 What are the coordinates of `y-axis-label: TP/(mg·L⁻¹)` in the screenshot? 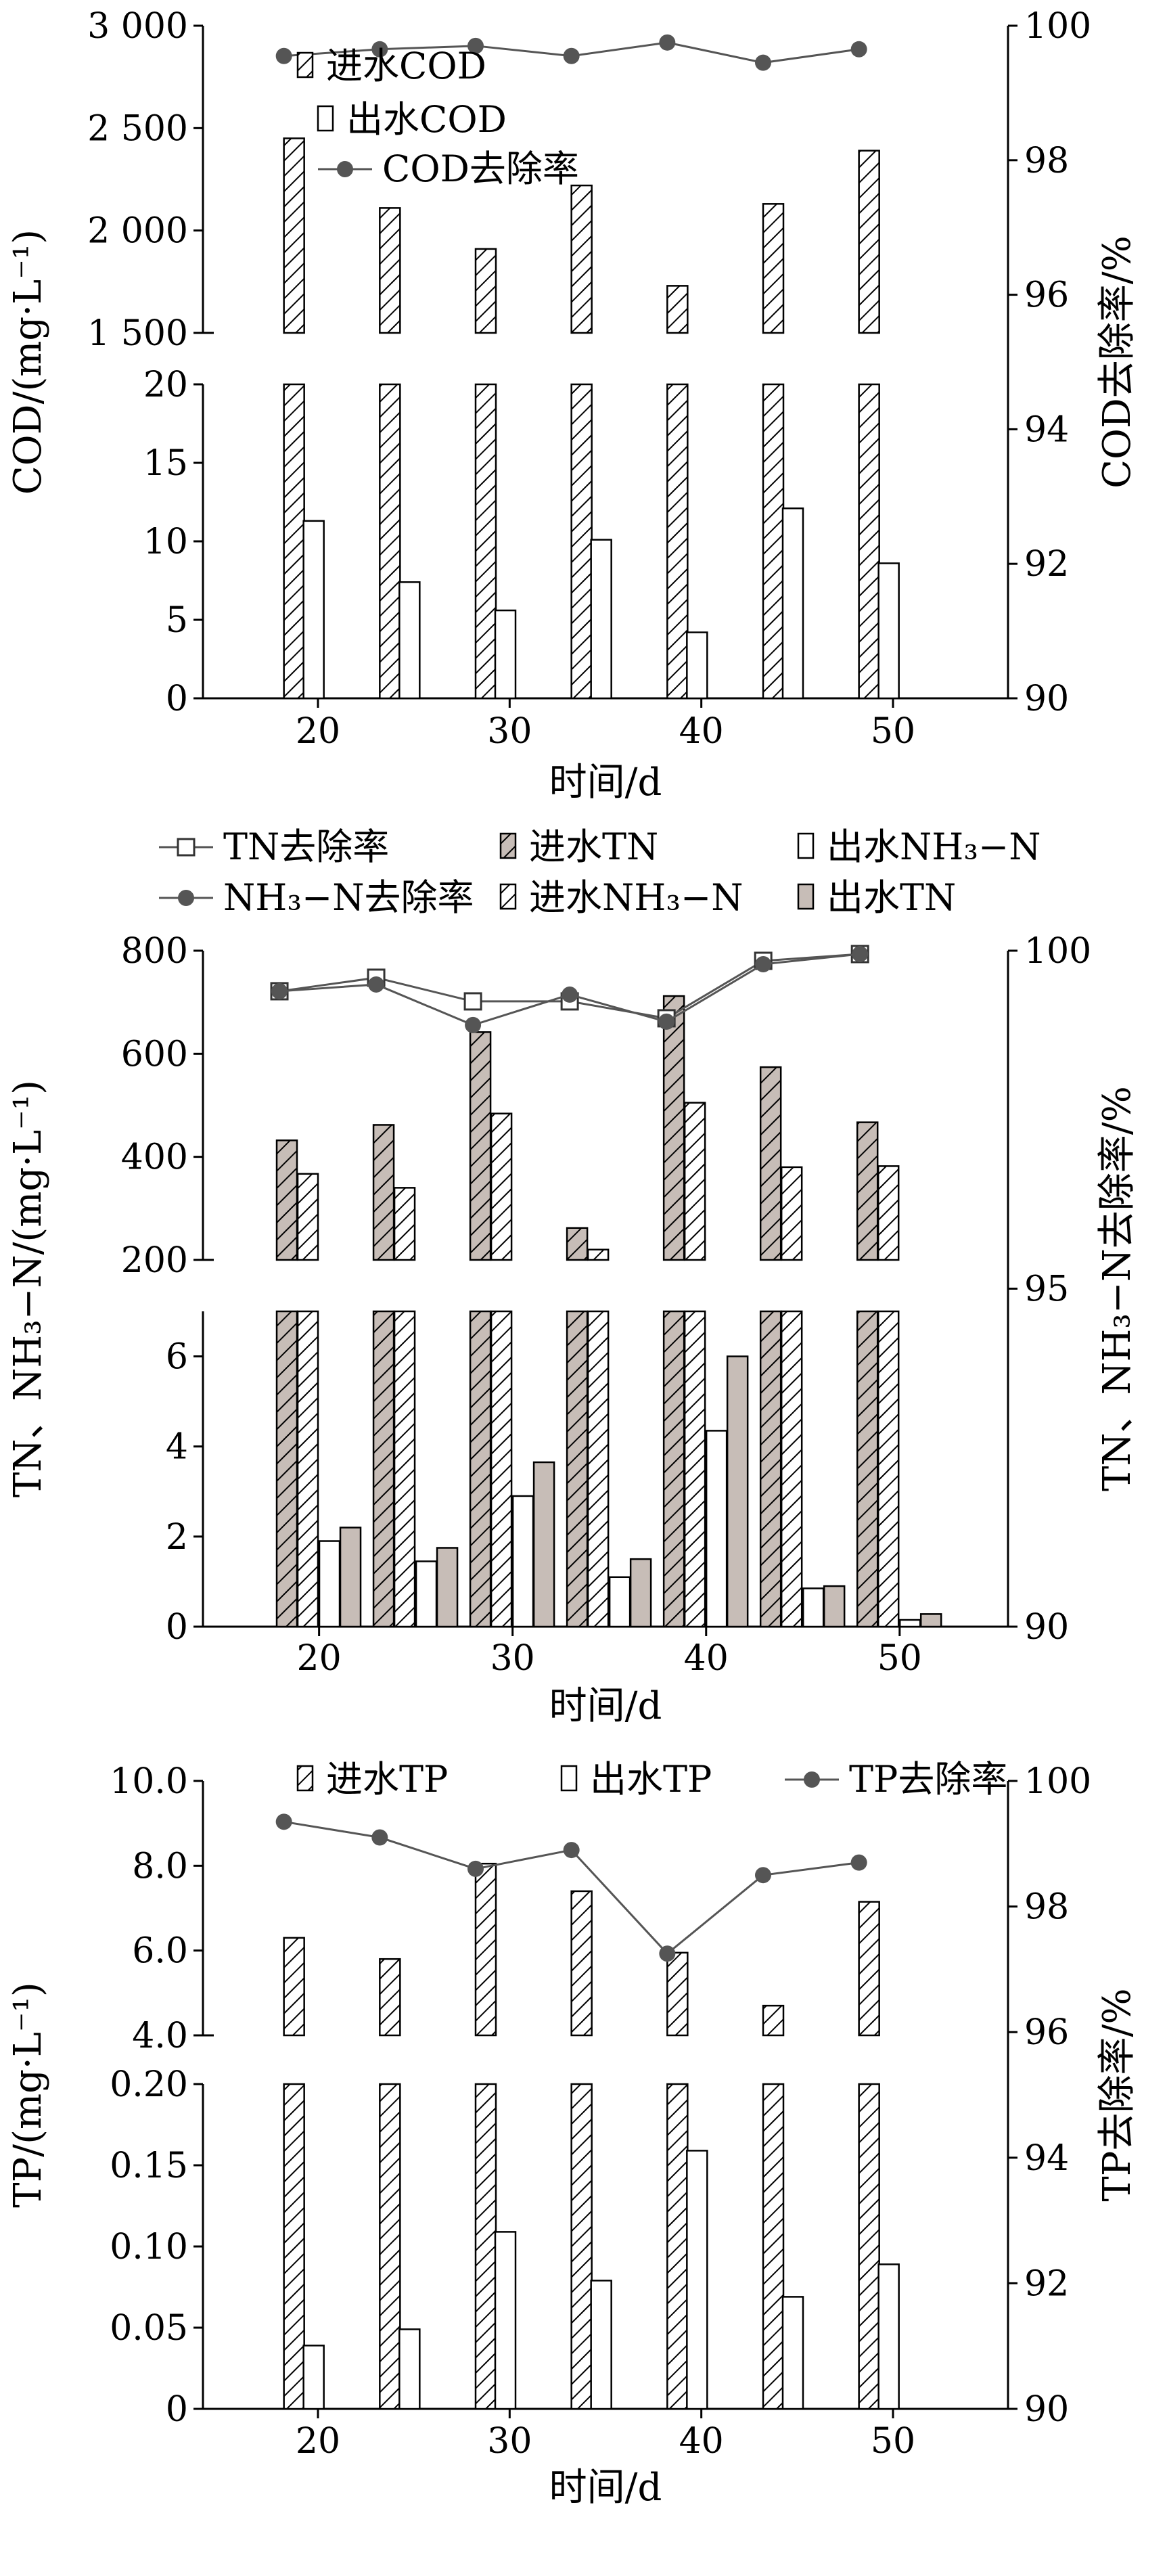 It's located at (28, 2095).